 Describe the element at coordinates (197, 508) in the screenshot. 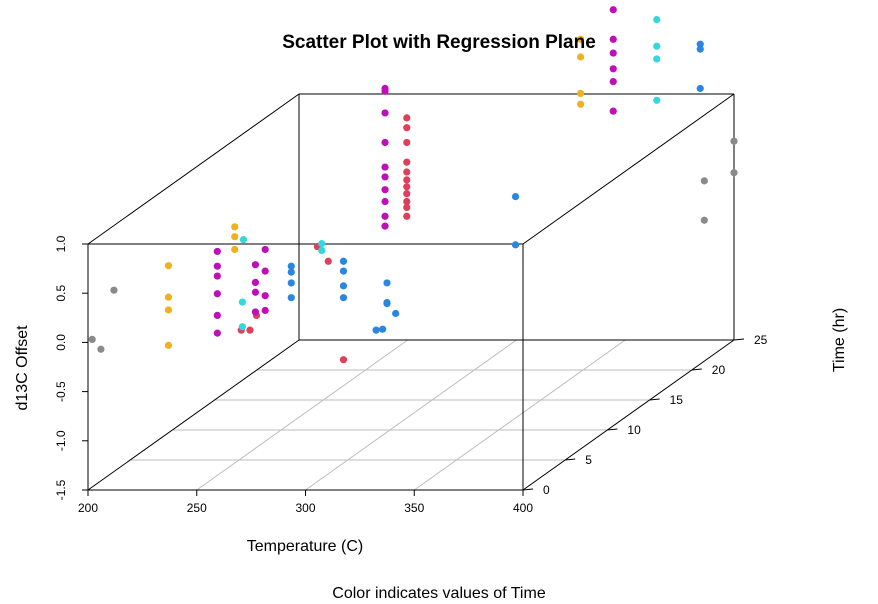

I see `x-tick-label: 250` at that location.